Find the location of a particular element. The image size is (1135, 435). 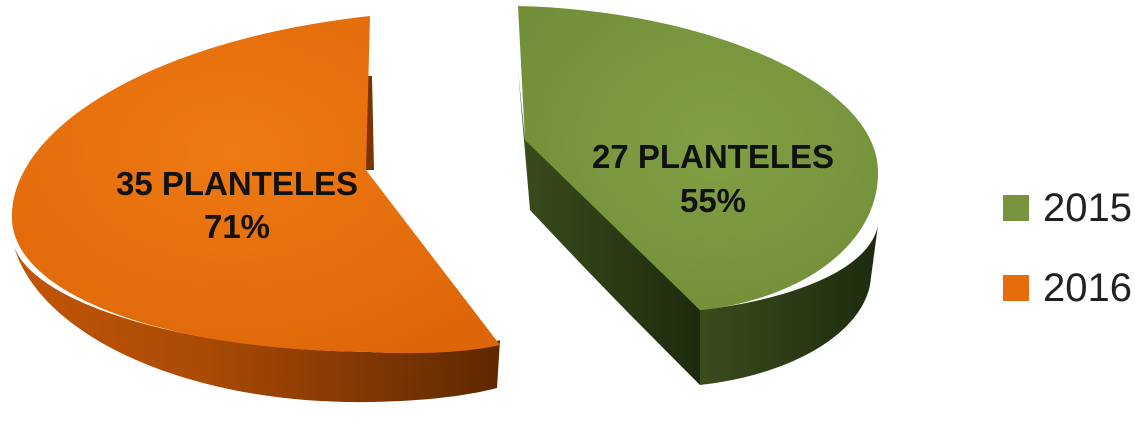

legend-label-2016: 2016 is located at coordinates (1087, 287).